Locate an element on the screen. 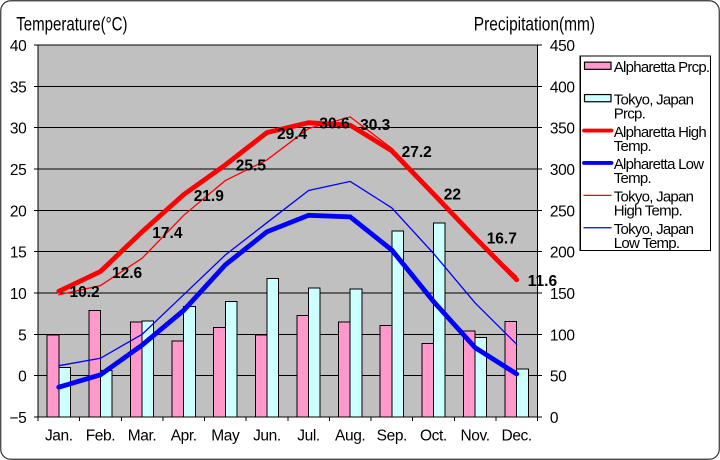 The width and height of the screenshot is (720, 460). svg-text: Jan. is located at coordinates (59, 436).